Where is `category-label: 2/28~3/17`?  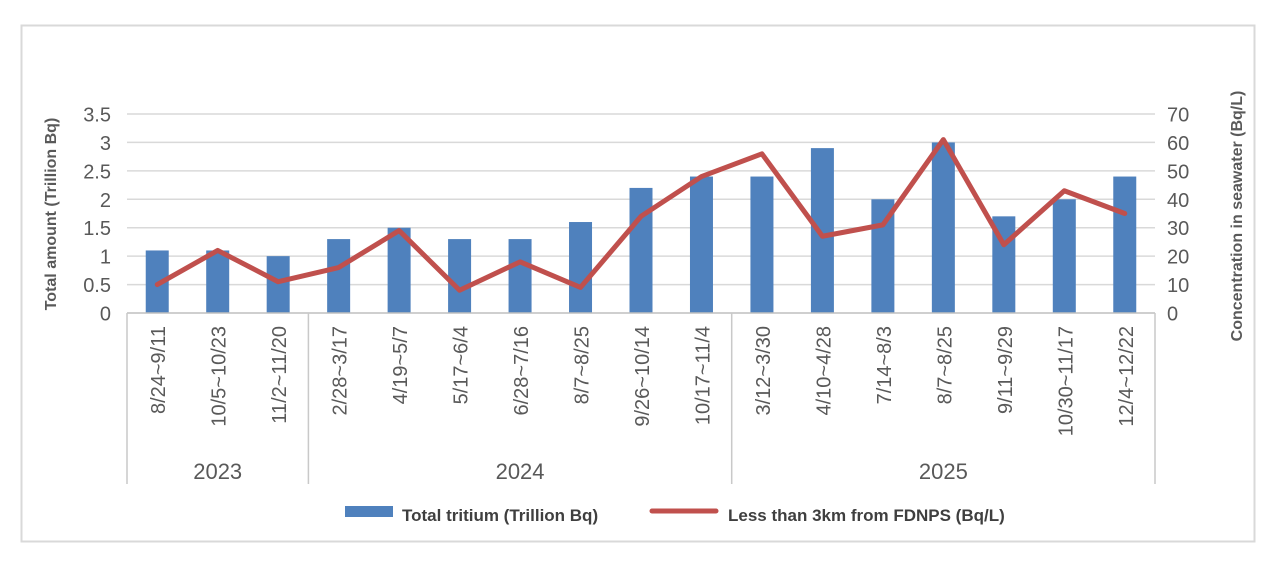 category-label: 2/28~3/17 is located at coordinates (341, 371).